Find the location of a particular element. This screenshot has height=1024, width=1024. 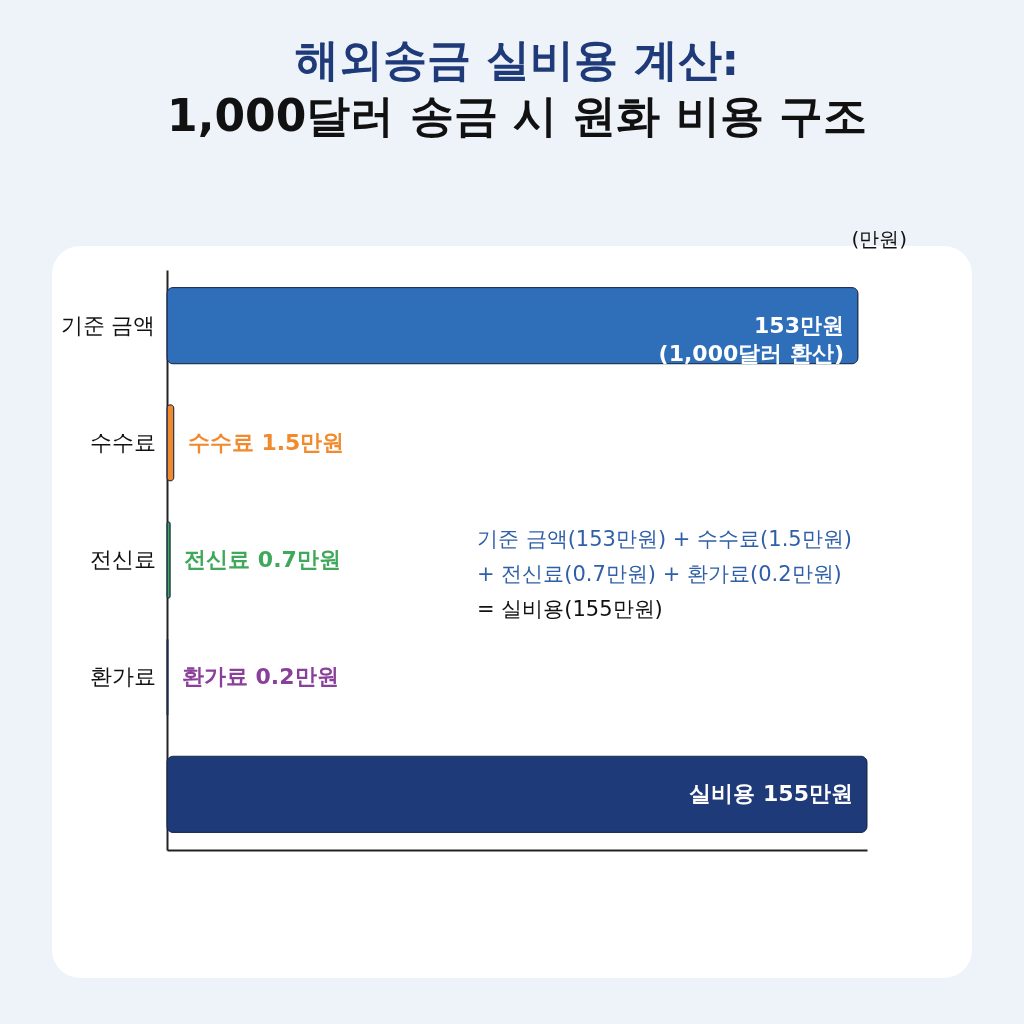

annotation: 기준 금액(153만원) + 수수료(1.5만원) is located at coordinates (664, 539).